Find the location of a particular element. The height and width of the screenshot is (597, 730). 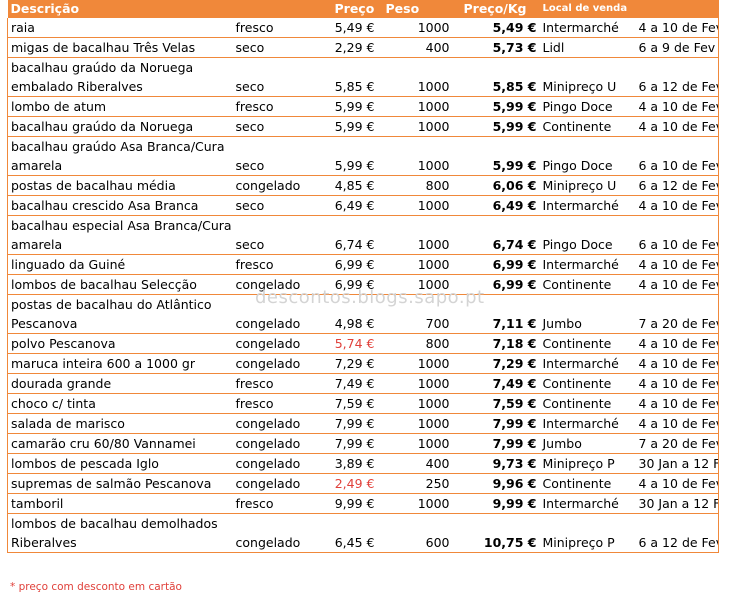

cell-peso: 700 is located at coordinates (415, 324).